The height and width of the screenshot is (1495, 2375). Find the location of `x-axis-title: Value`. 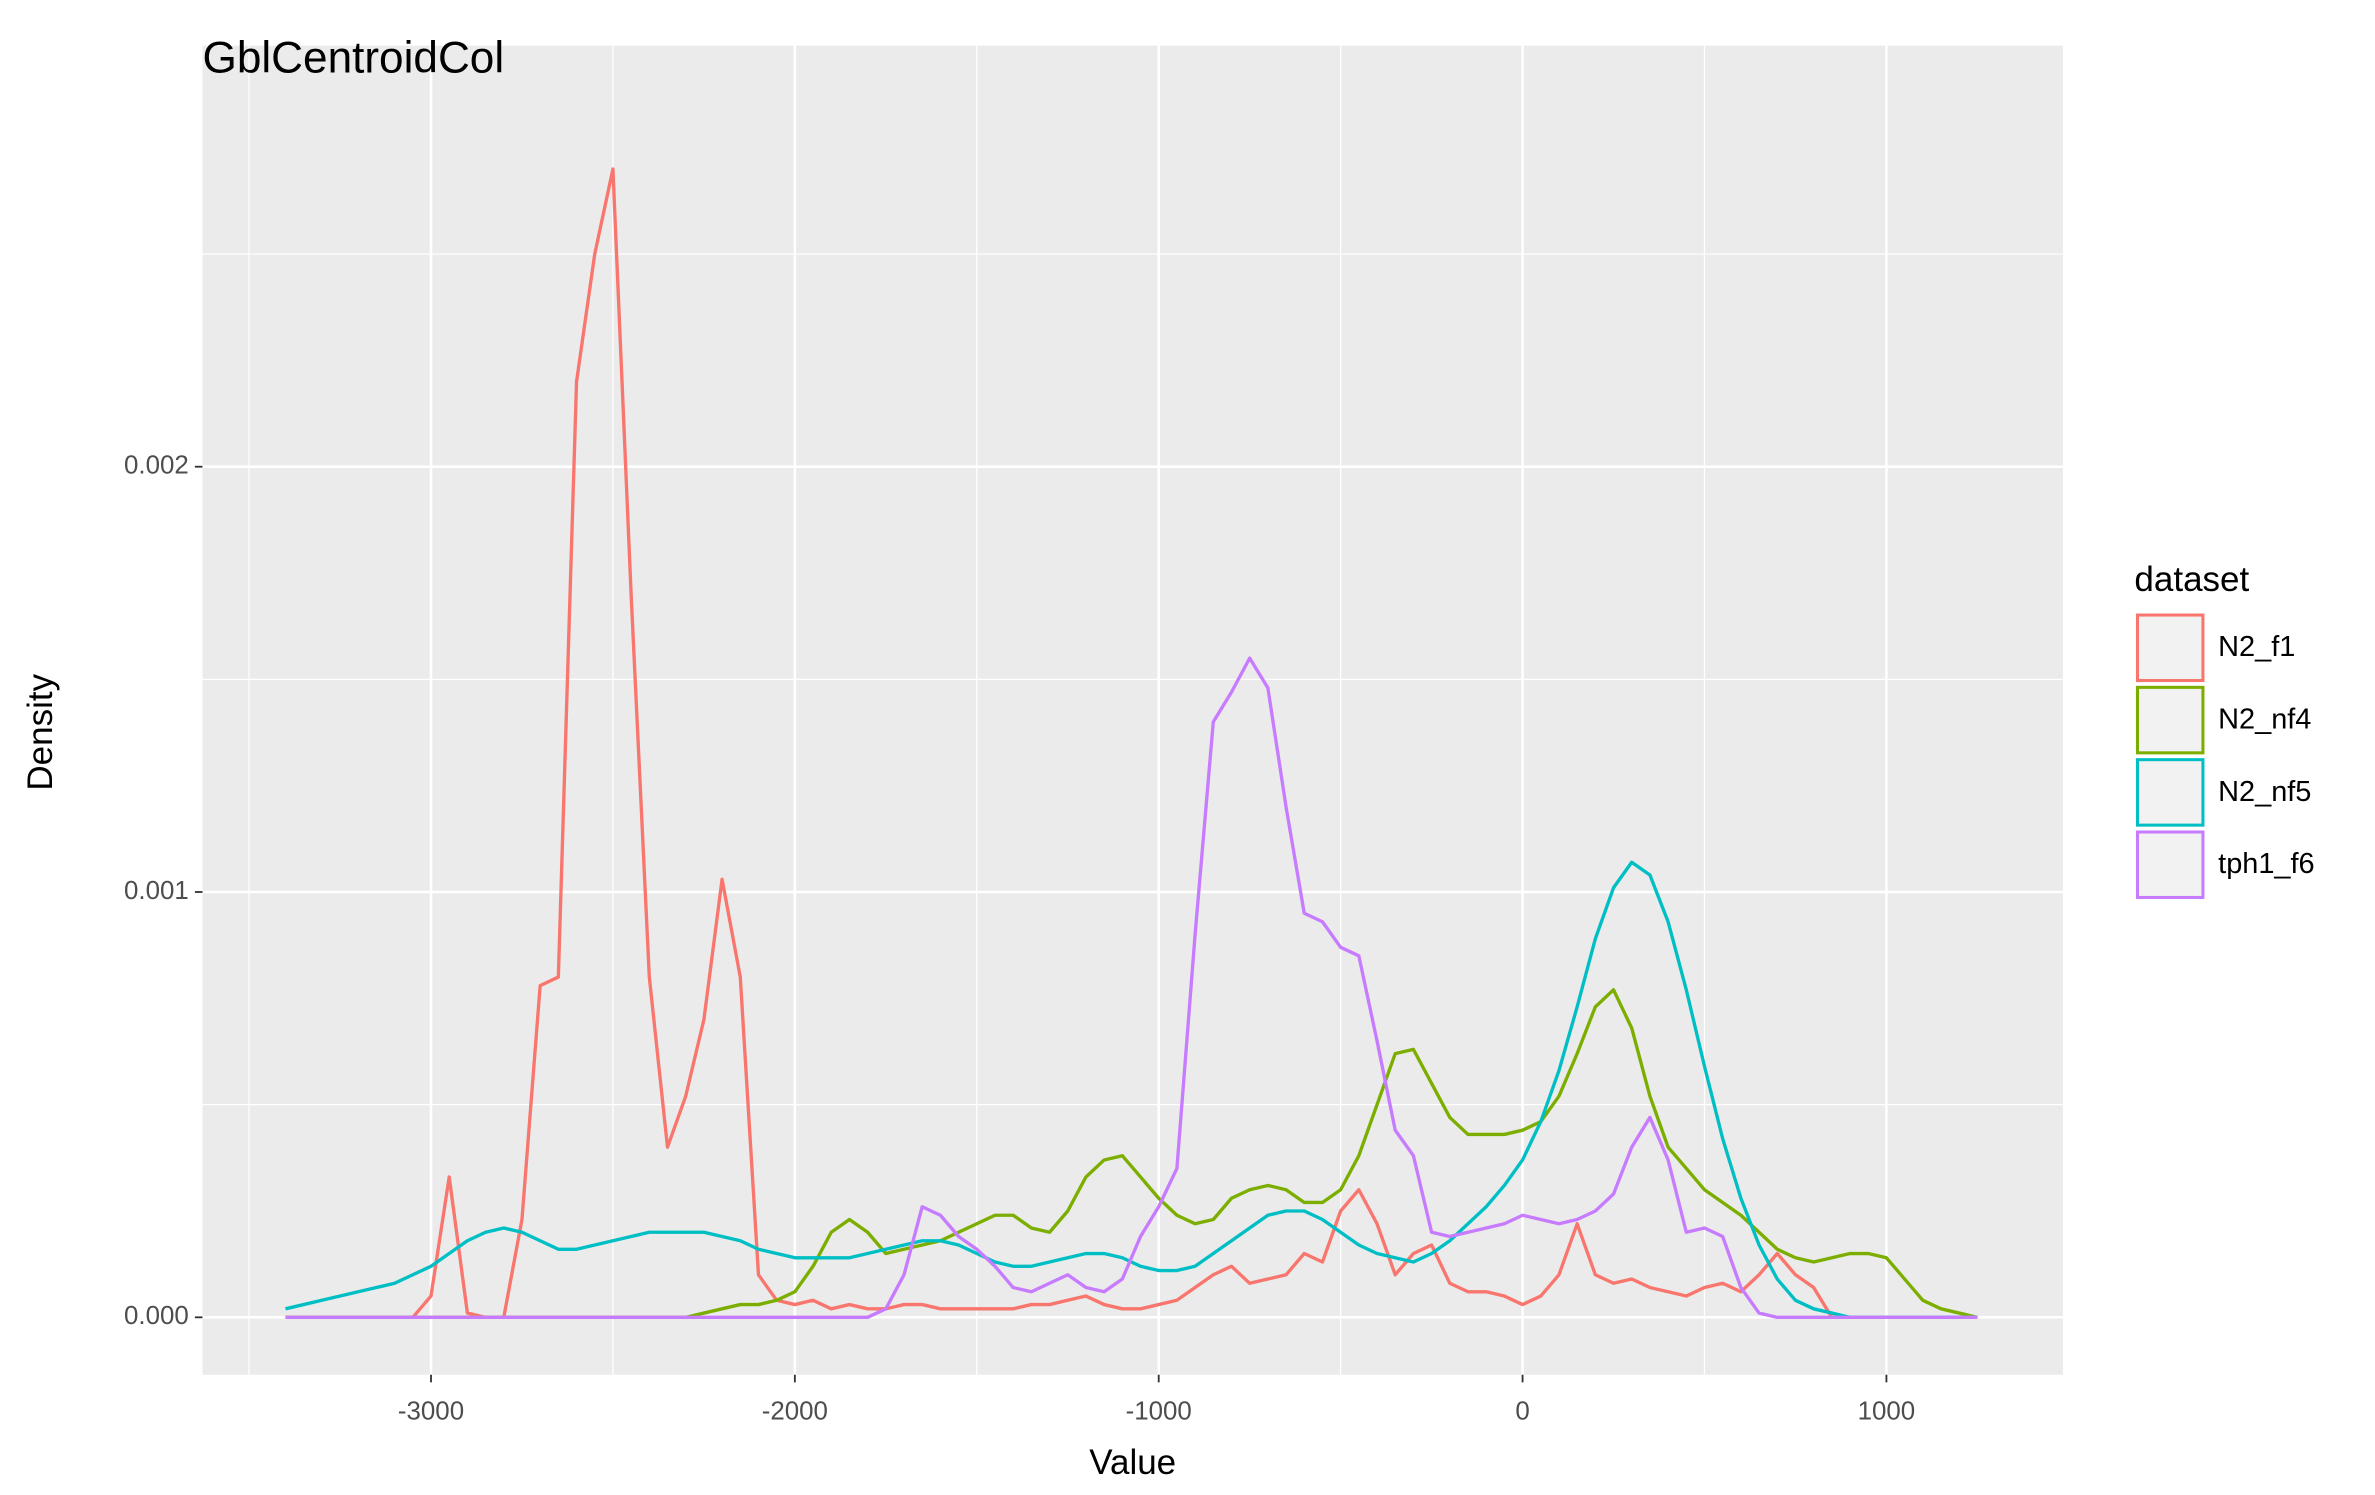

x-axis-title: Value is located at coordinates (1132, 1462).